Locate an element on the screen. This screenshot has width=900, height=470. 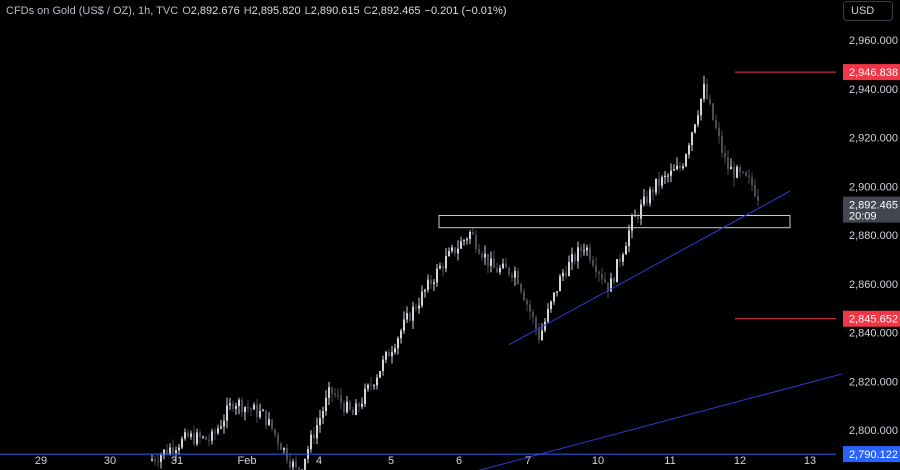
time-tick-label: 11 is located at coordinates (669, 461).